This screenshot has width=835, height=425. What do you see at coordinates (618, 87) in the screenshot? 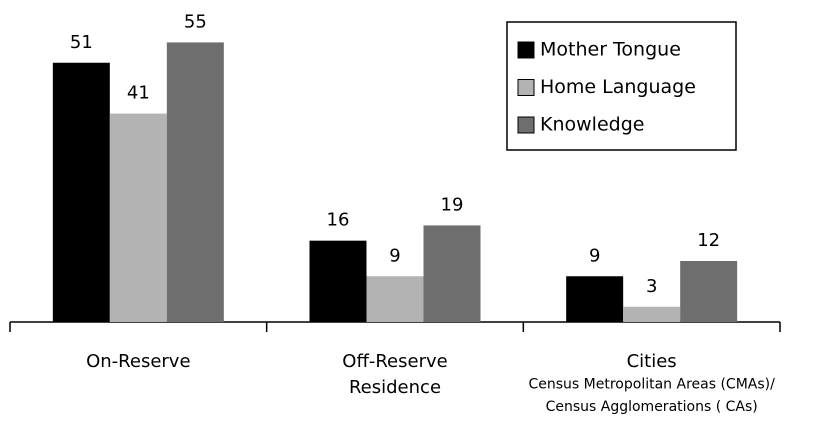
I see `legend-label: Home Language` at bounding box center [618, 87].